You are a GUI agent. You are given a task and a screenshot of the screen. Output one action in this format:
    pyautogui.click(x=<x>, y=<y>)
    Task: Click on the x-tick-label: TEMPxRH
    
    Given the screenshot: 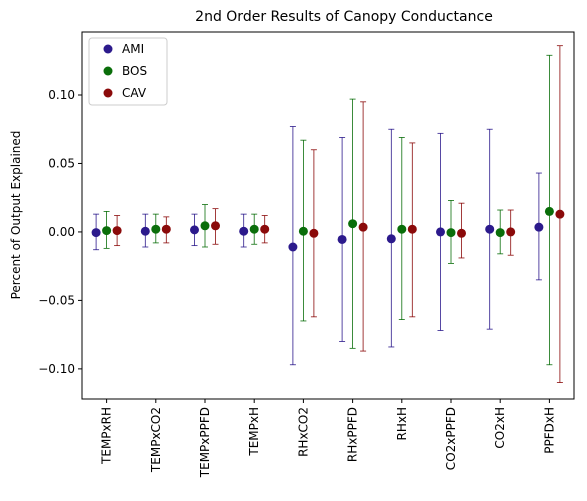 What is the action you would take?
    pyautogui.click(x=107, y=436)
    